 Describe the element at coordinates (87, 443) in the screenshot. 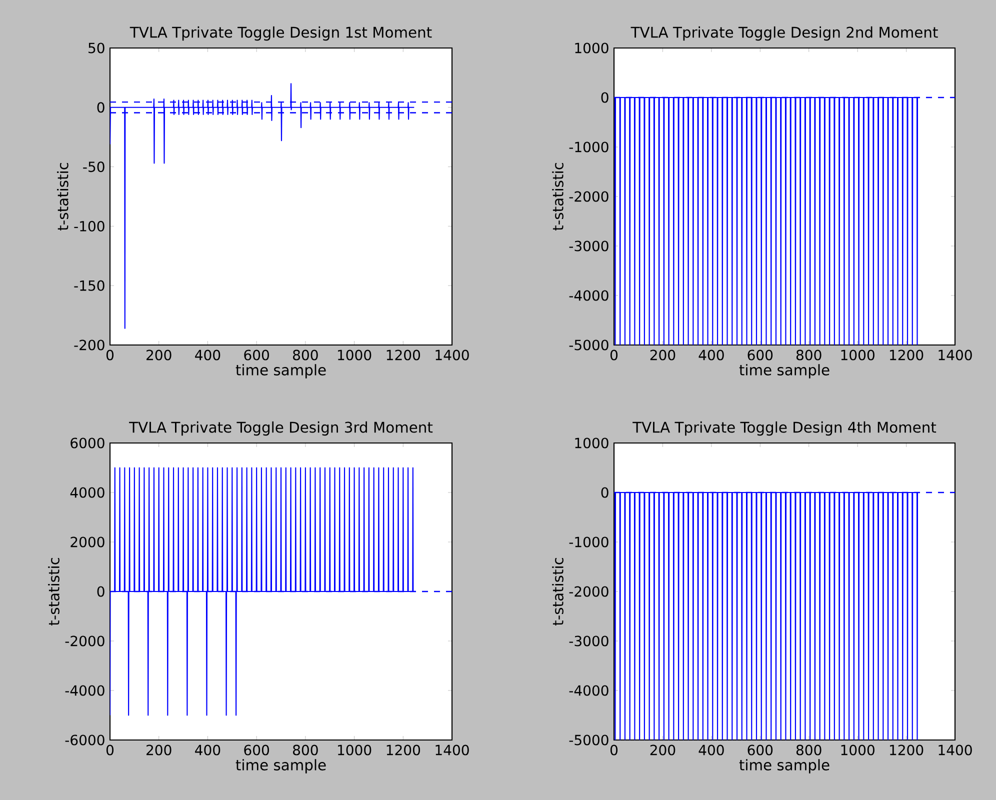

I see `y-tick-label: 6000` at that location.